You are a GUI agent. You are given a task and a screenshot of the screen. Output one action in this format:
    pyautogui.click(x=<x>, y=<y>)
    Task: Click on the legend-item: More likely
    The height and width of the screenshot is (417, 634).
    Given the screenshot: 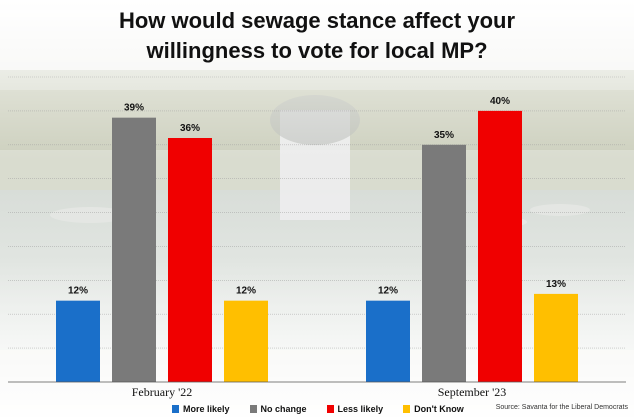 What is the action you would take?
    pyautogui.click(x=201, y=409)
    